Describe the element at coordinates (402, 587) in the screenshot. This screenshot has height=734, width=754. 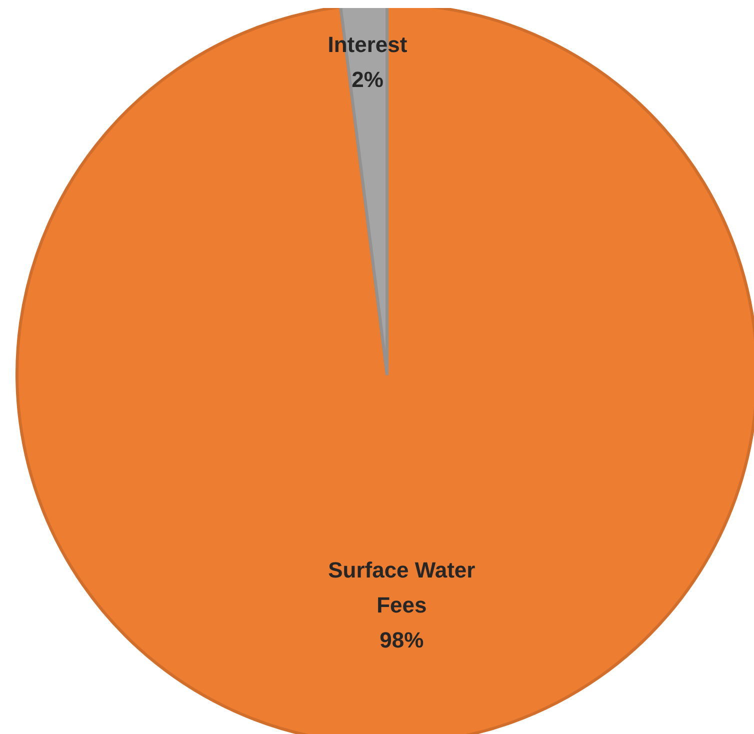
I see `slice-label: Surface Water Fees` at that location.